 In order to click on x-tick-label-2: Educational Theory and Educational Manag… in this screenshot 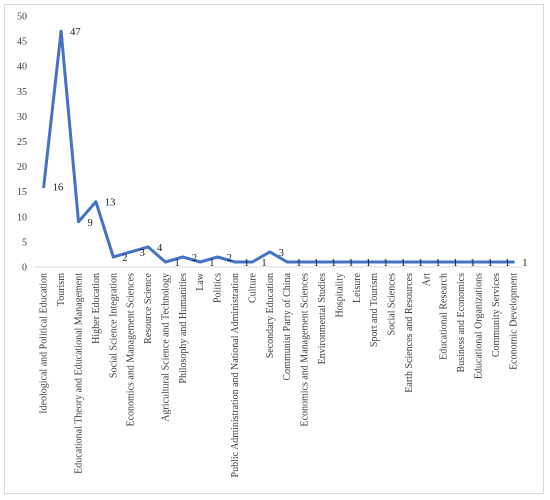, I will do `click(78, 373)`.